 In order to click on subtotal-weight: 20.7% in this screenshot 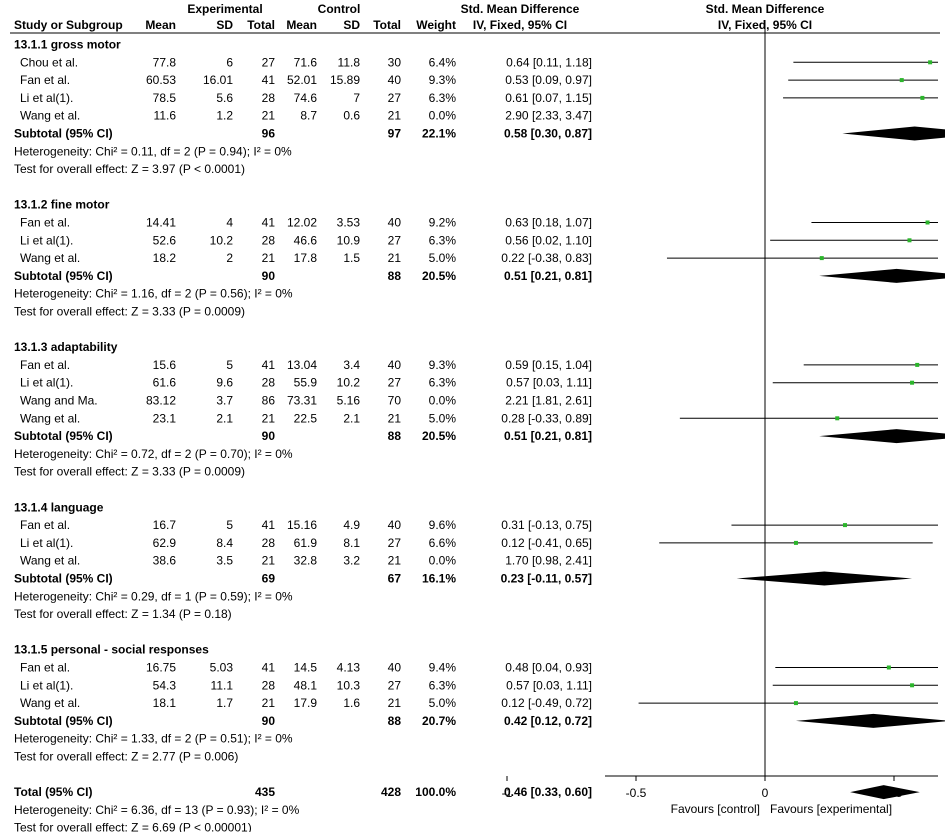, I will do `click(439, 721)`.